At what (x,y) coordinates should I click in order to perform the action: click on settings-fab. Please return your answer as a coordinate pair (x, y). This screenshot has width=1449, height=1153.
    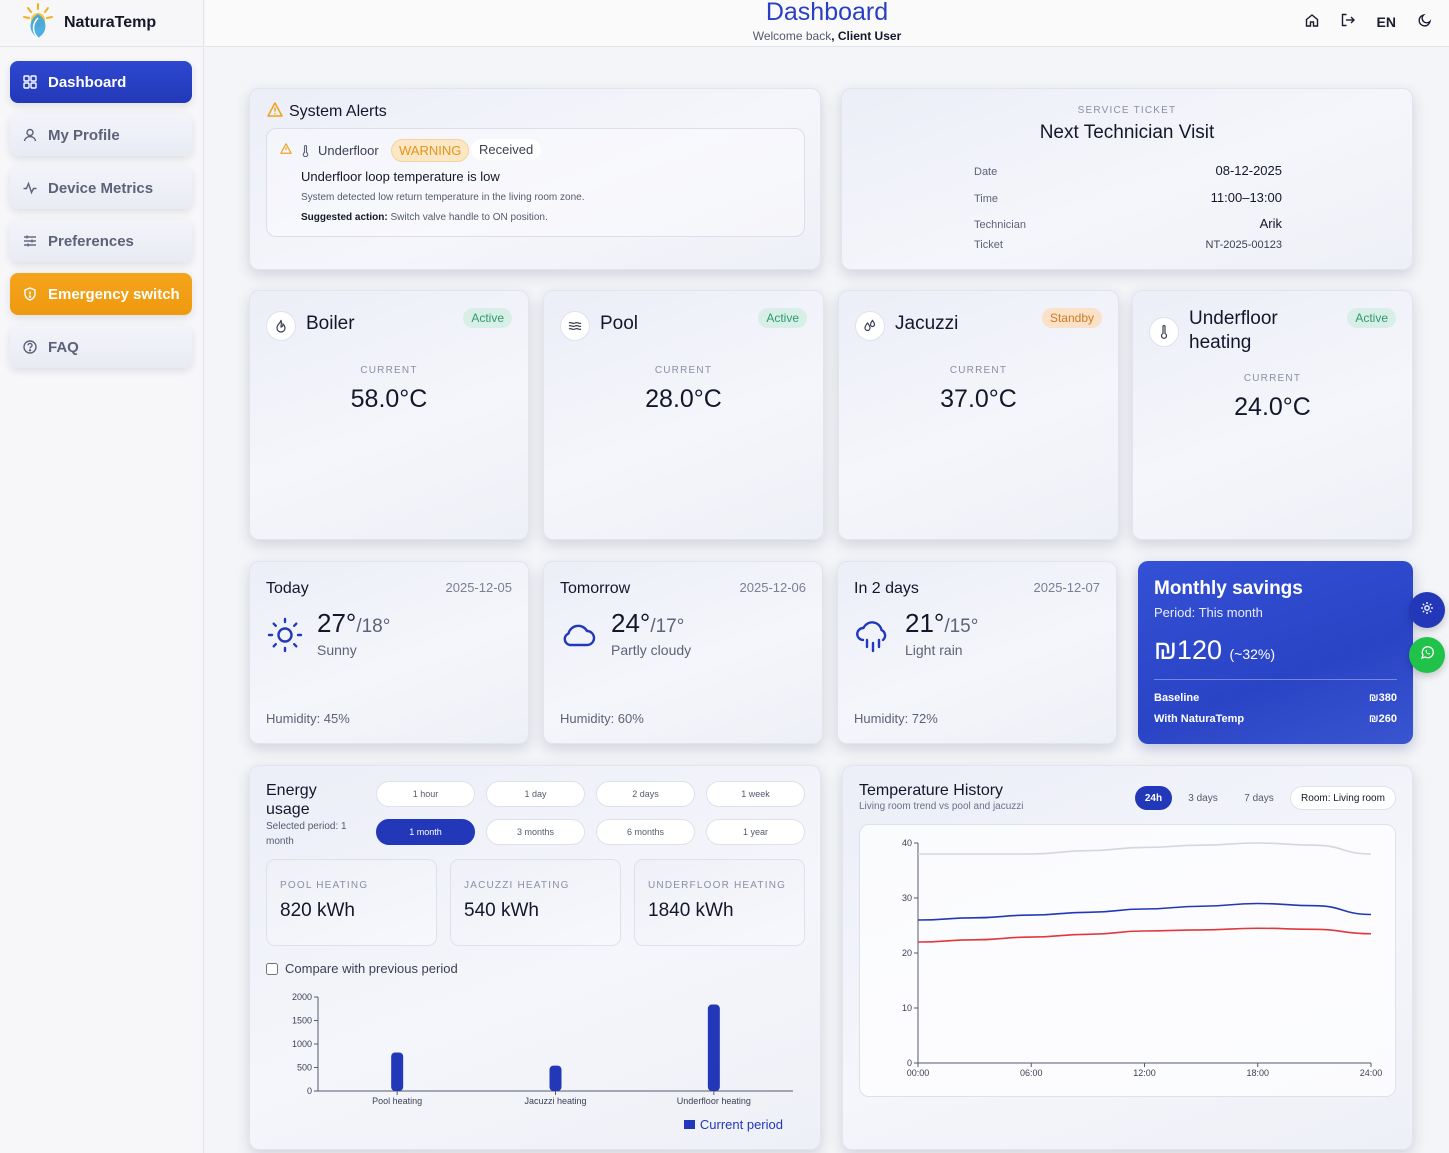
    Looking at the image, I should click on (1427, 610).